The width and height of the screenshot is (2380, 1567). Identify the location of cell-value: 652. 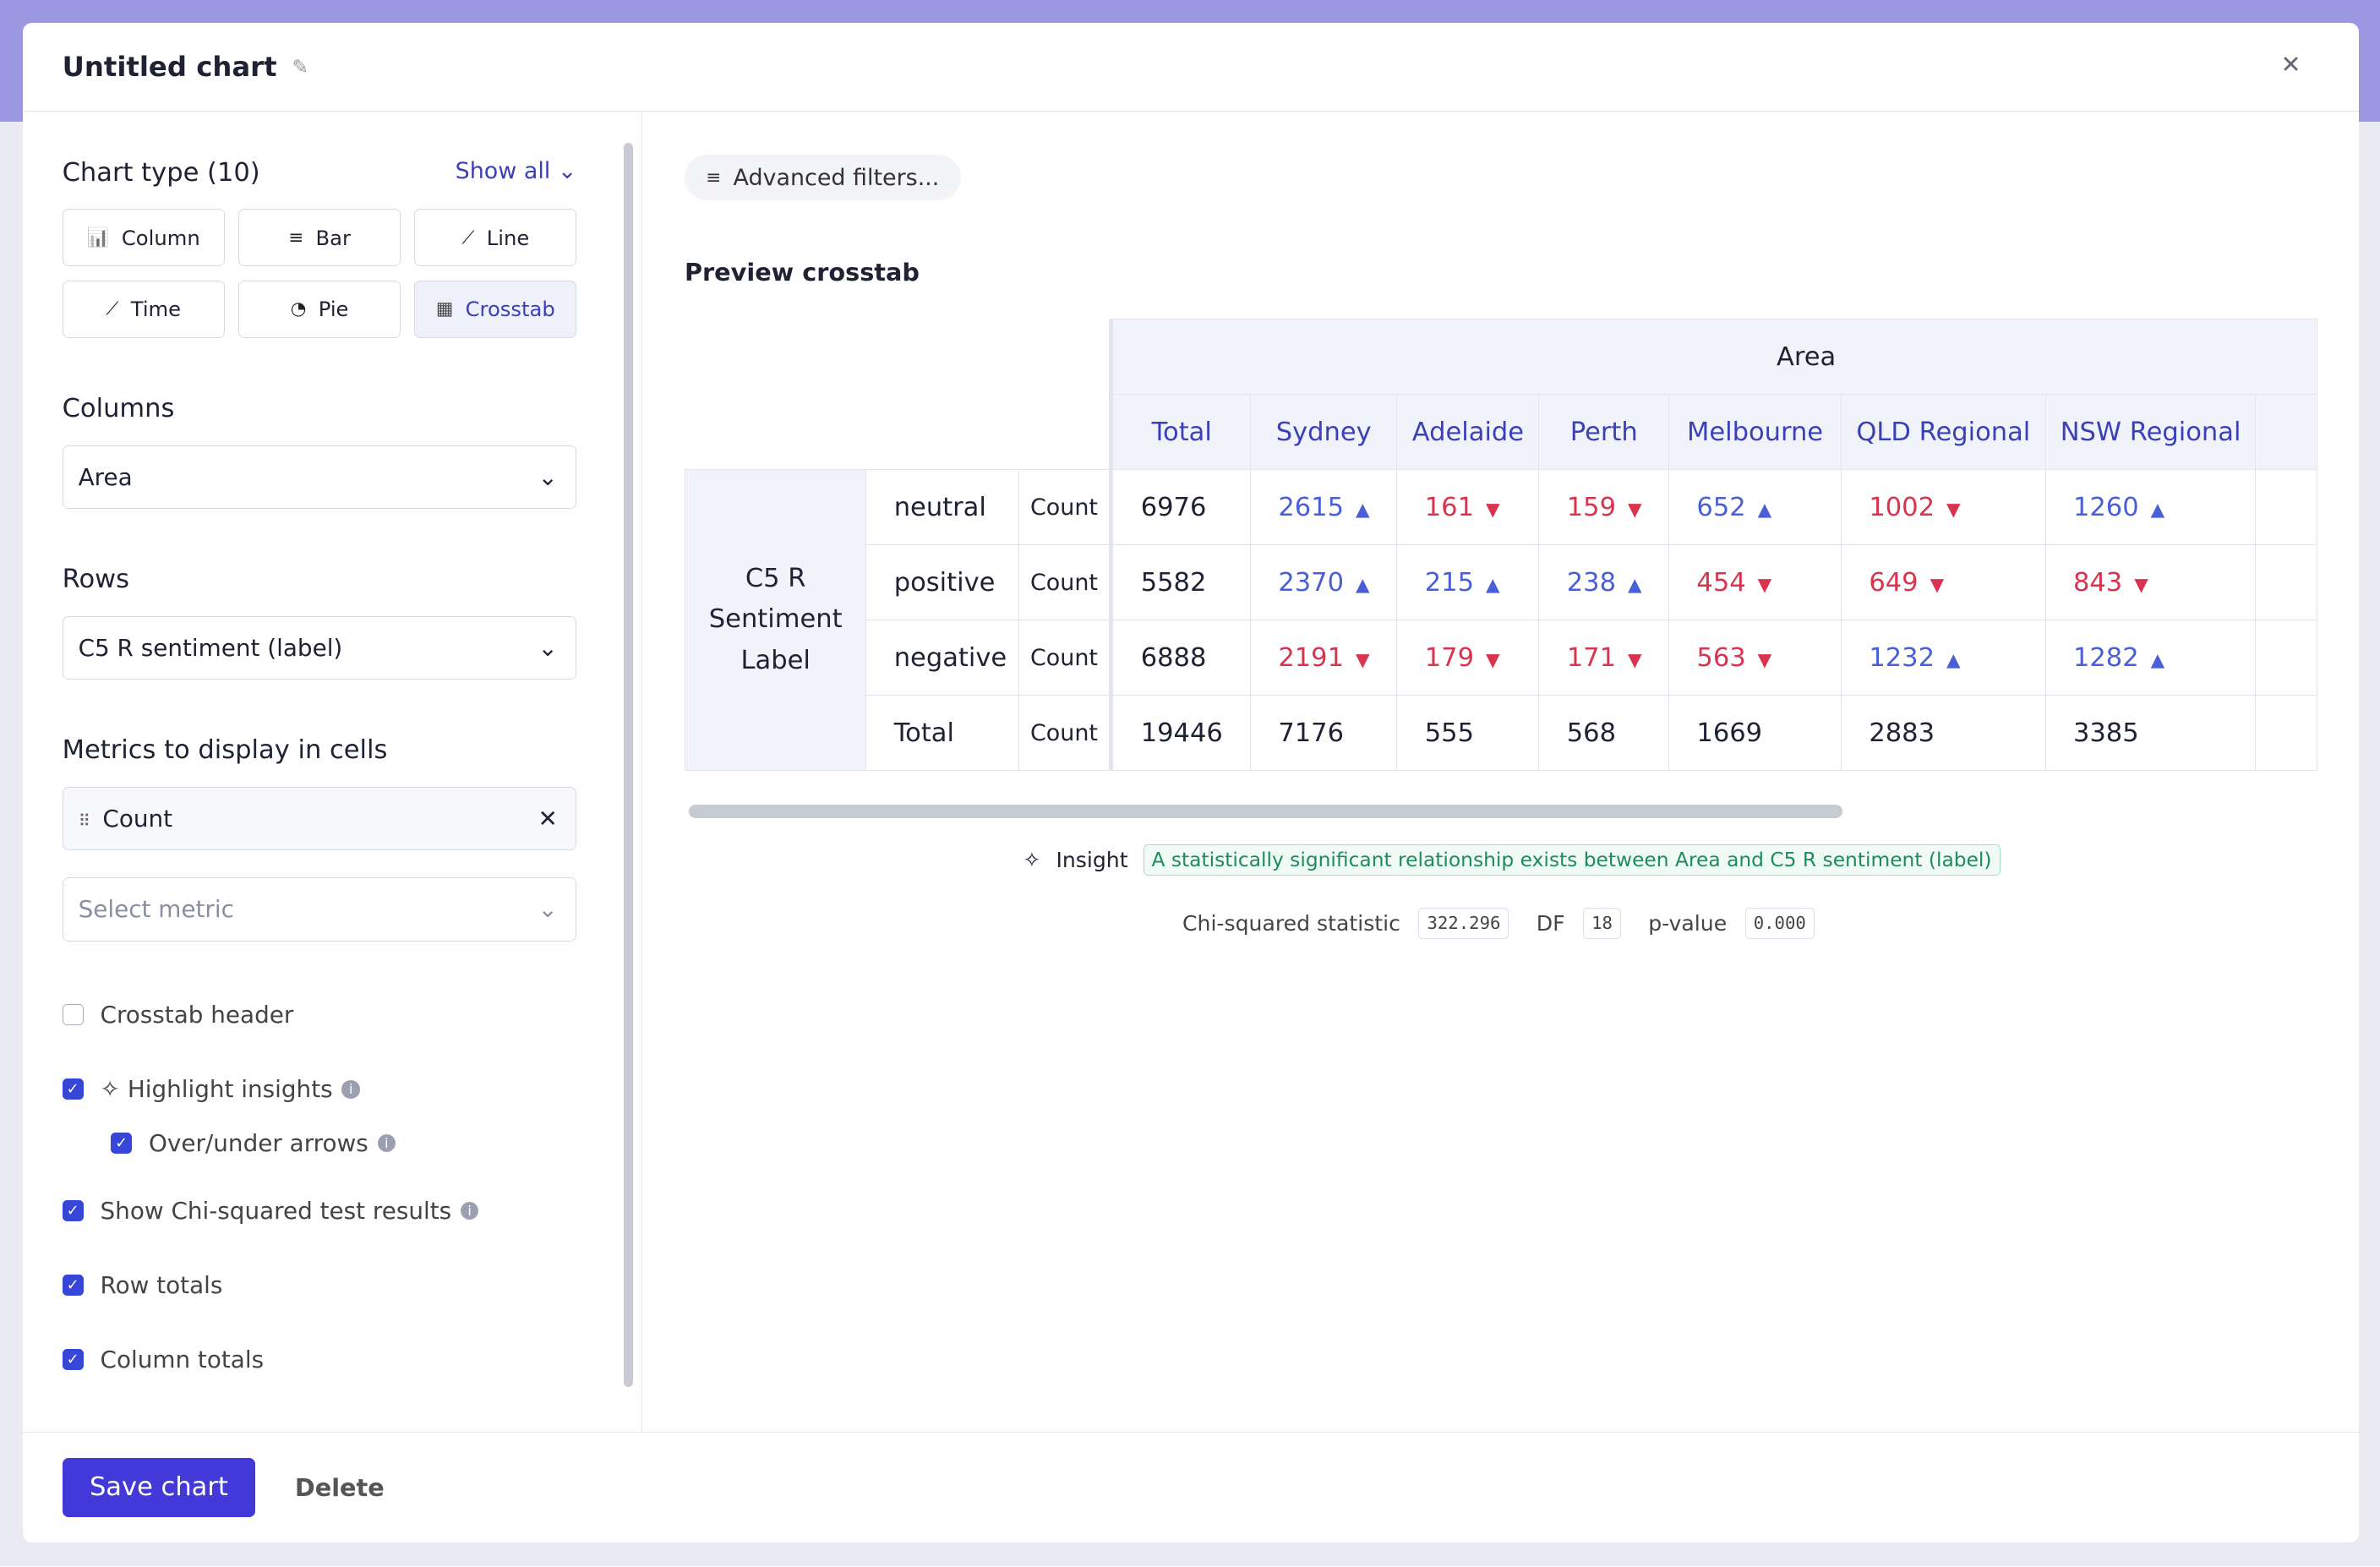
(1721, 507).